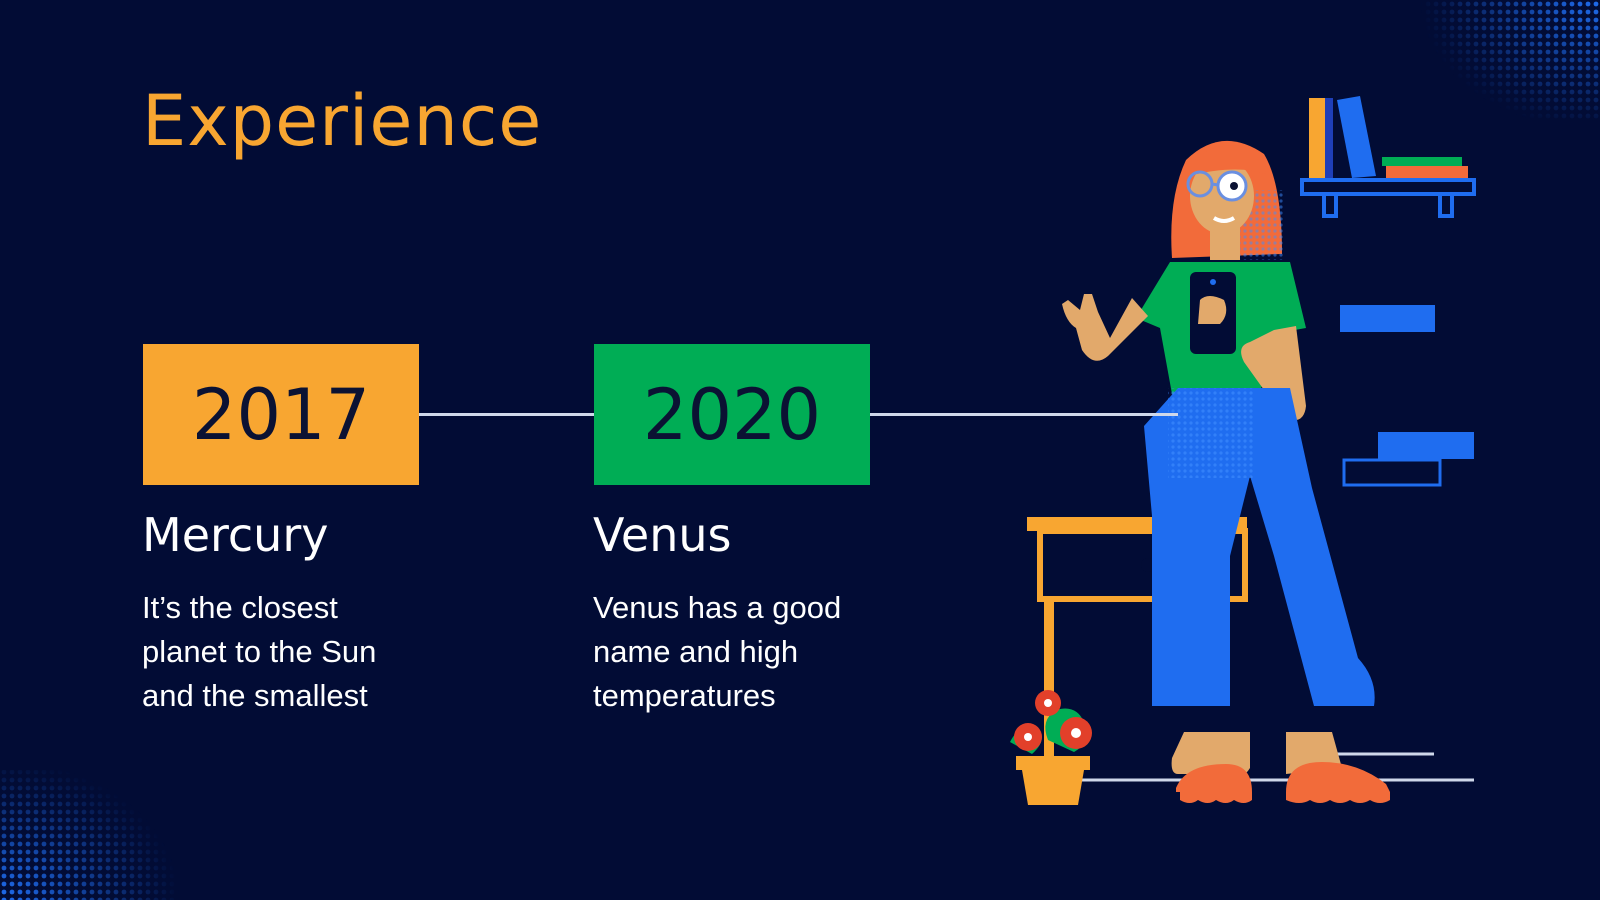 The height and width of the screenshot is (900, 1600). Describe the element at coordinates (1051, 747) in the screenshot. I see `flower-pot` at that location.